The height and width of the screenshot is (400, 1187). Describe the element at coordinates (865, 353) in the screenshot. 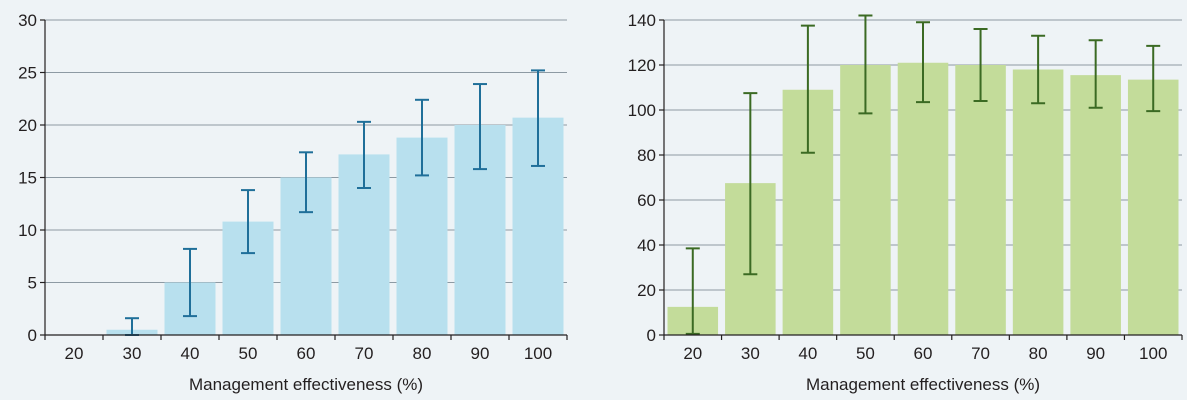

I see `chart-2-x-tick-label: 50` at that location.